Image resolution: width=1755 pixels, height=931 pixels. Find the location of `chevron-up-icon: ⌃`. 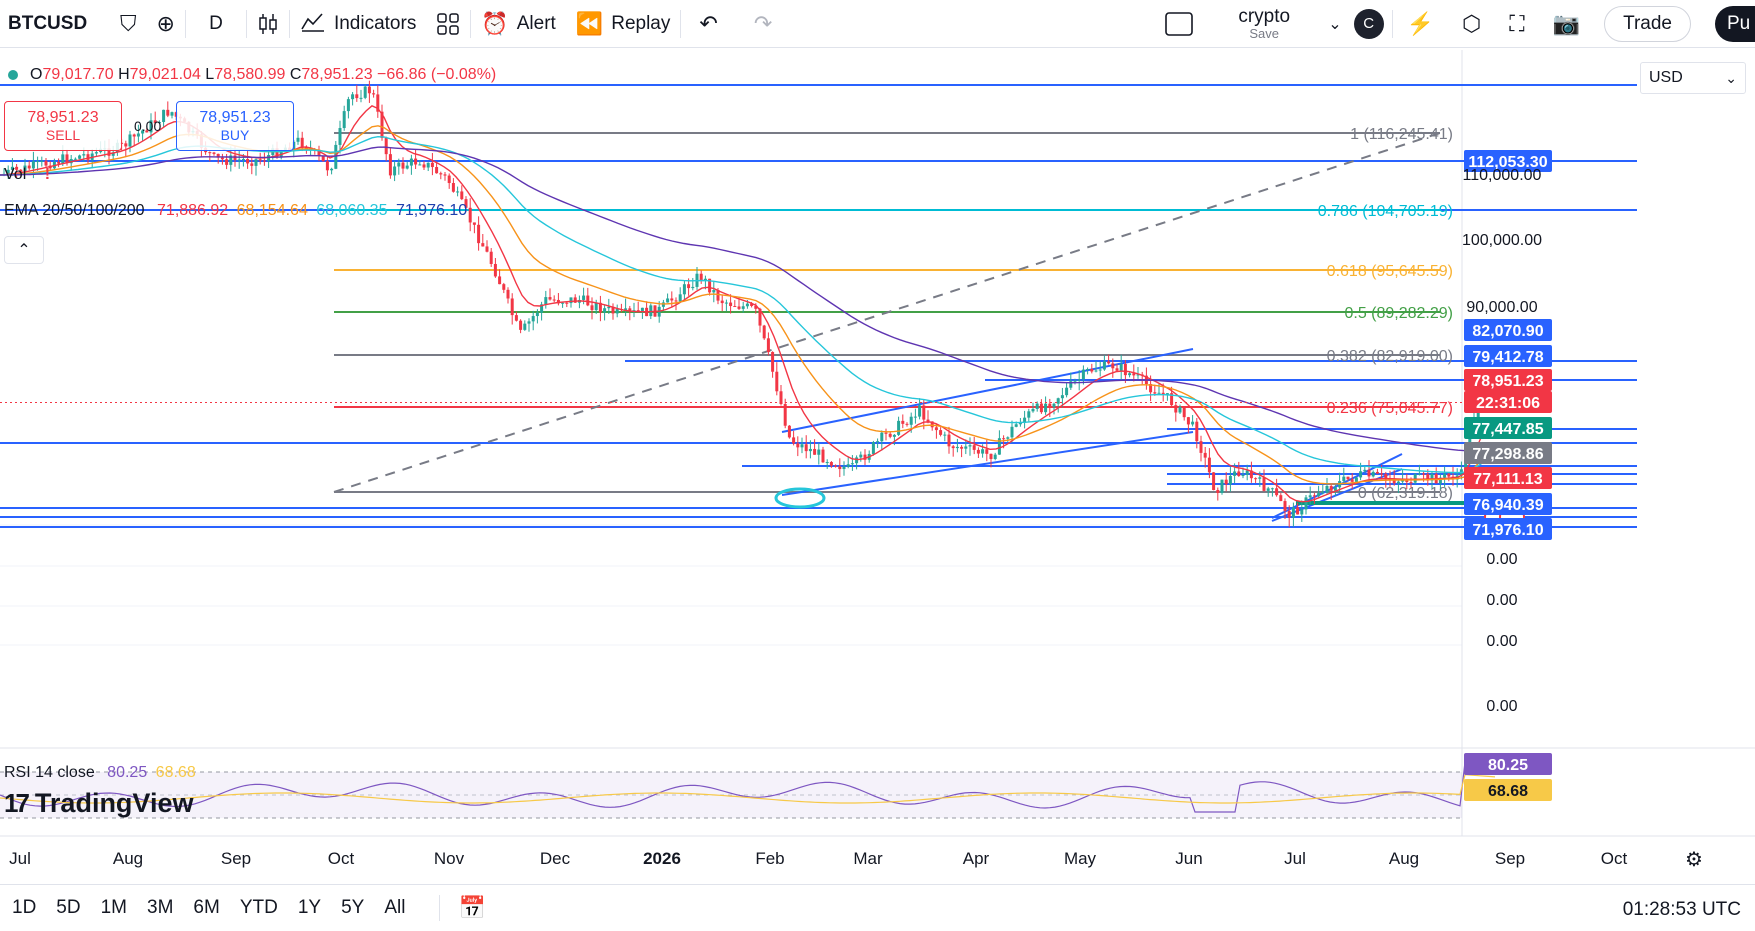

chevron-up-icon: ⌃ is located at coordinates (24, 250).